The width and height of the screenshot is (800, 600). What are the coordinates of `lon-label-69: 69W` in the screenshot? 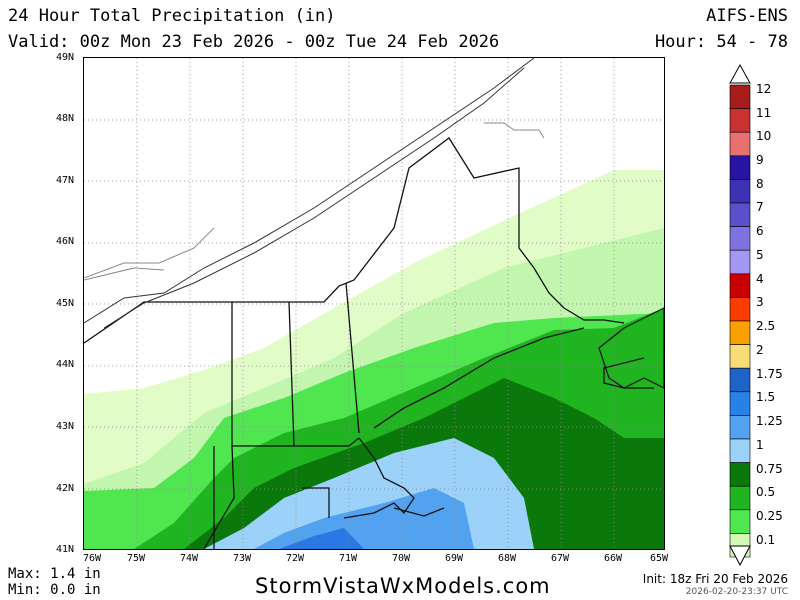 It's located at (454, 558).